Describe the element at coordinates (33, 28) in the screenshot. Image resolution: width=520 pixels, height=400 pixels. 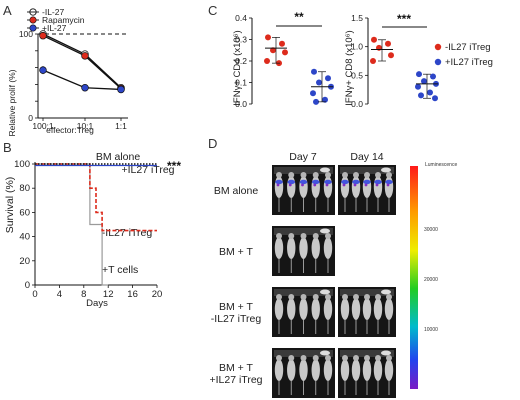
I see `legend-marker-plus-il27` at that location.